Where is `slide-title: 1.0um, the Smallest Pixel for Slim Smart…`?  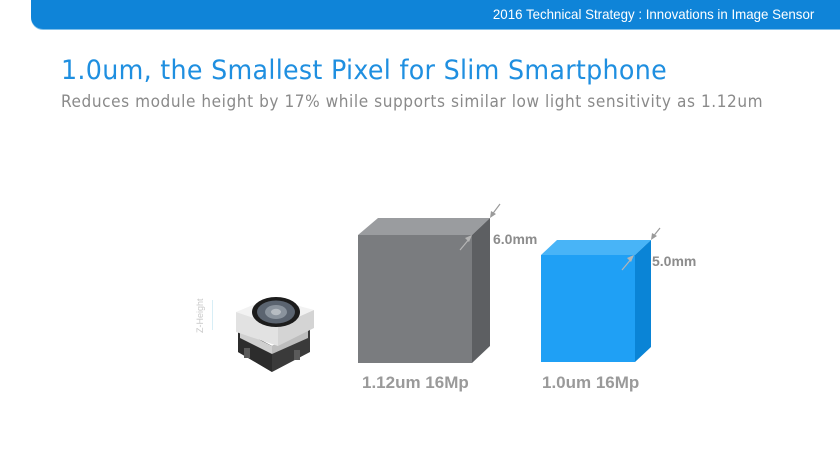 slide-title: 1.0um, the Smallest Pixel for Slim Smart… is located at coordinates (364, 70).